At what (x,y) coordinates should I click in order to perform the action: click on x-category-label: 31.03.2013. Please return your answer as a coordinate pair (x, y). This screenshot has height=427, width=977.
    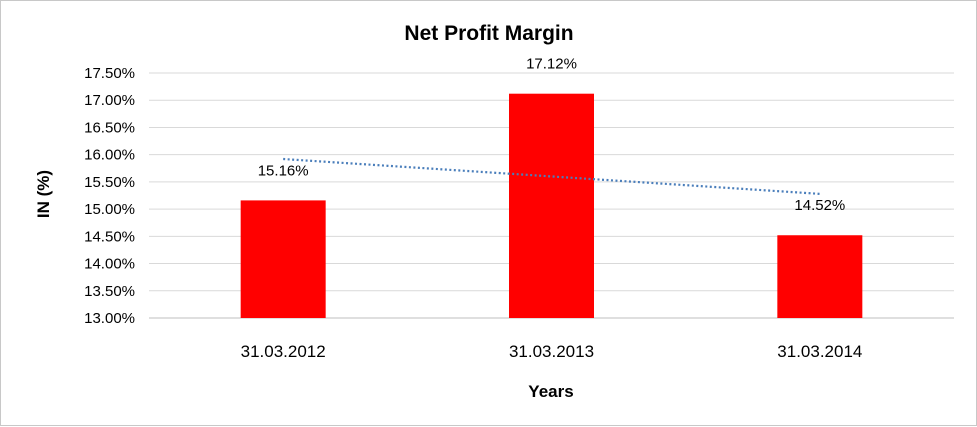
    Looking at the image, I should click on (551, 351).